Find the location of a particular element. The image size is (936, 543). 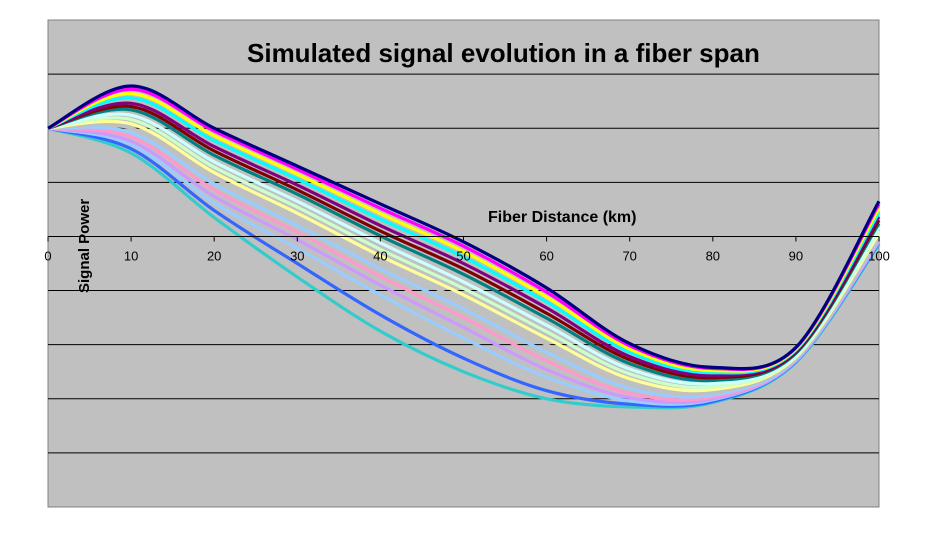

x-tick-label: 70 is located at coordinates (629, 255).